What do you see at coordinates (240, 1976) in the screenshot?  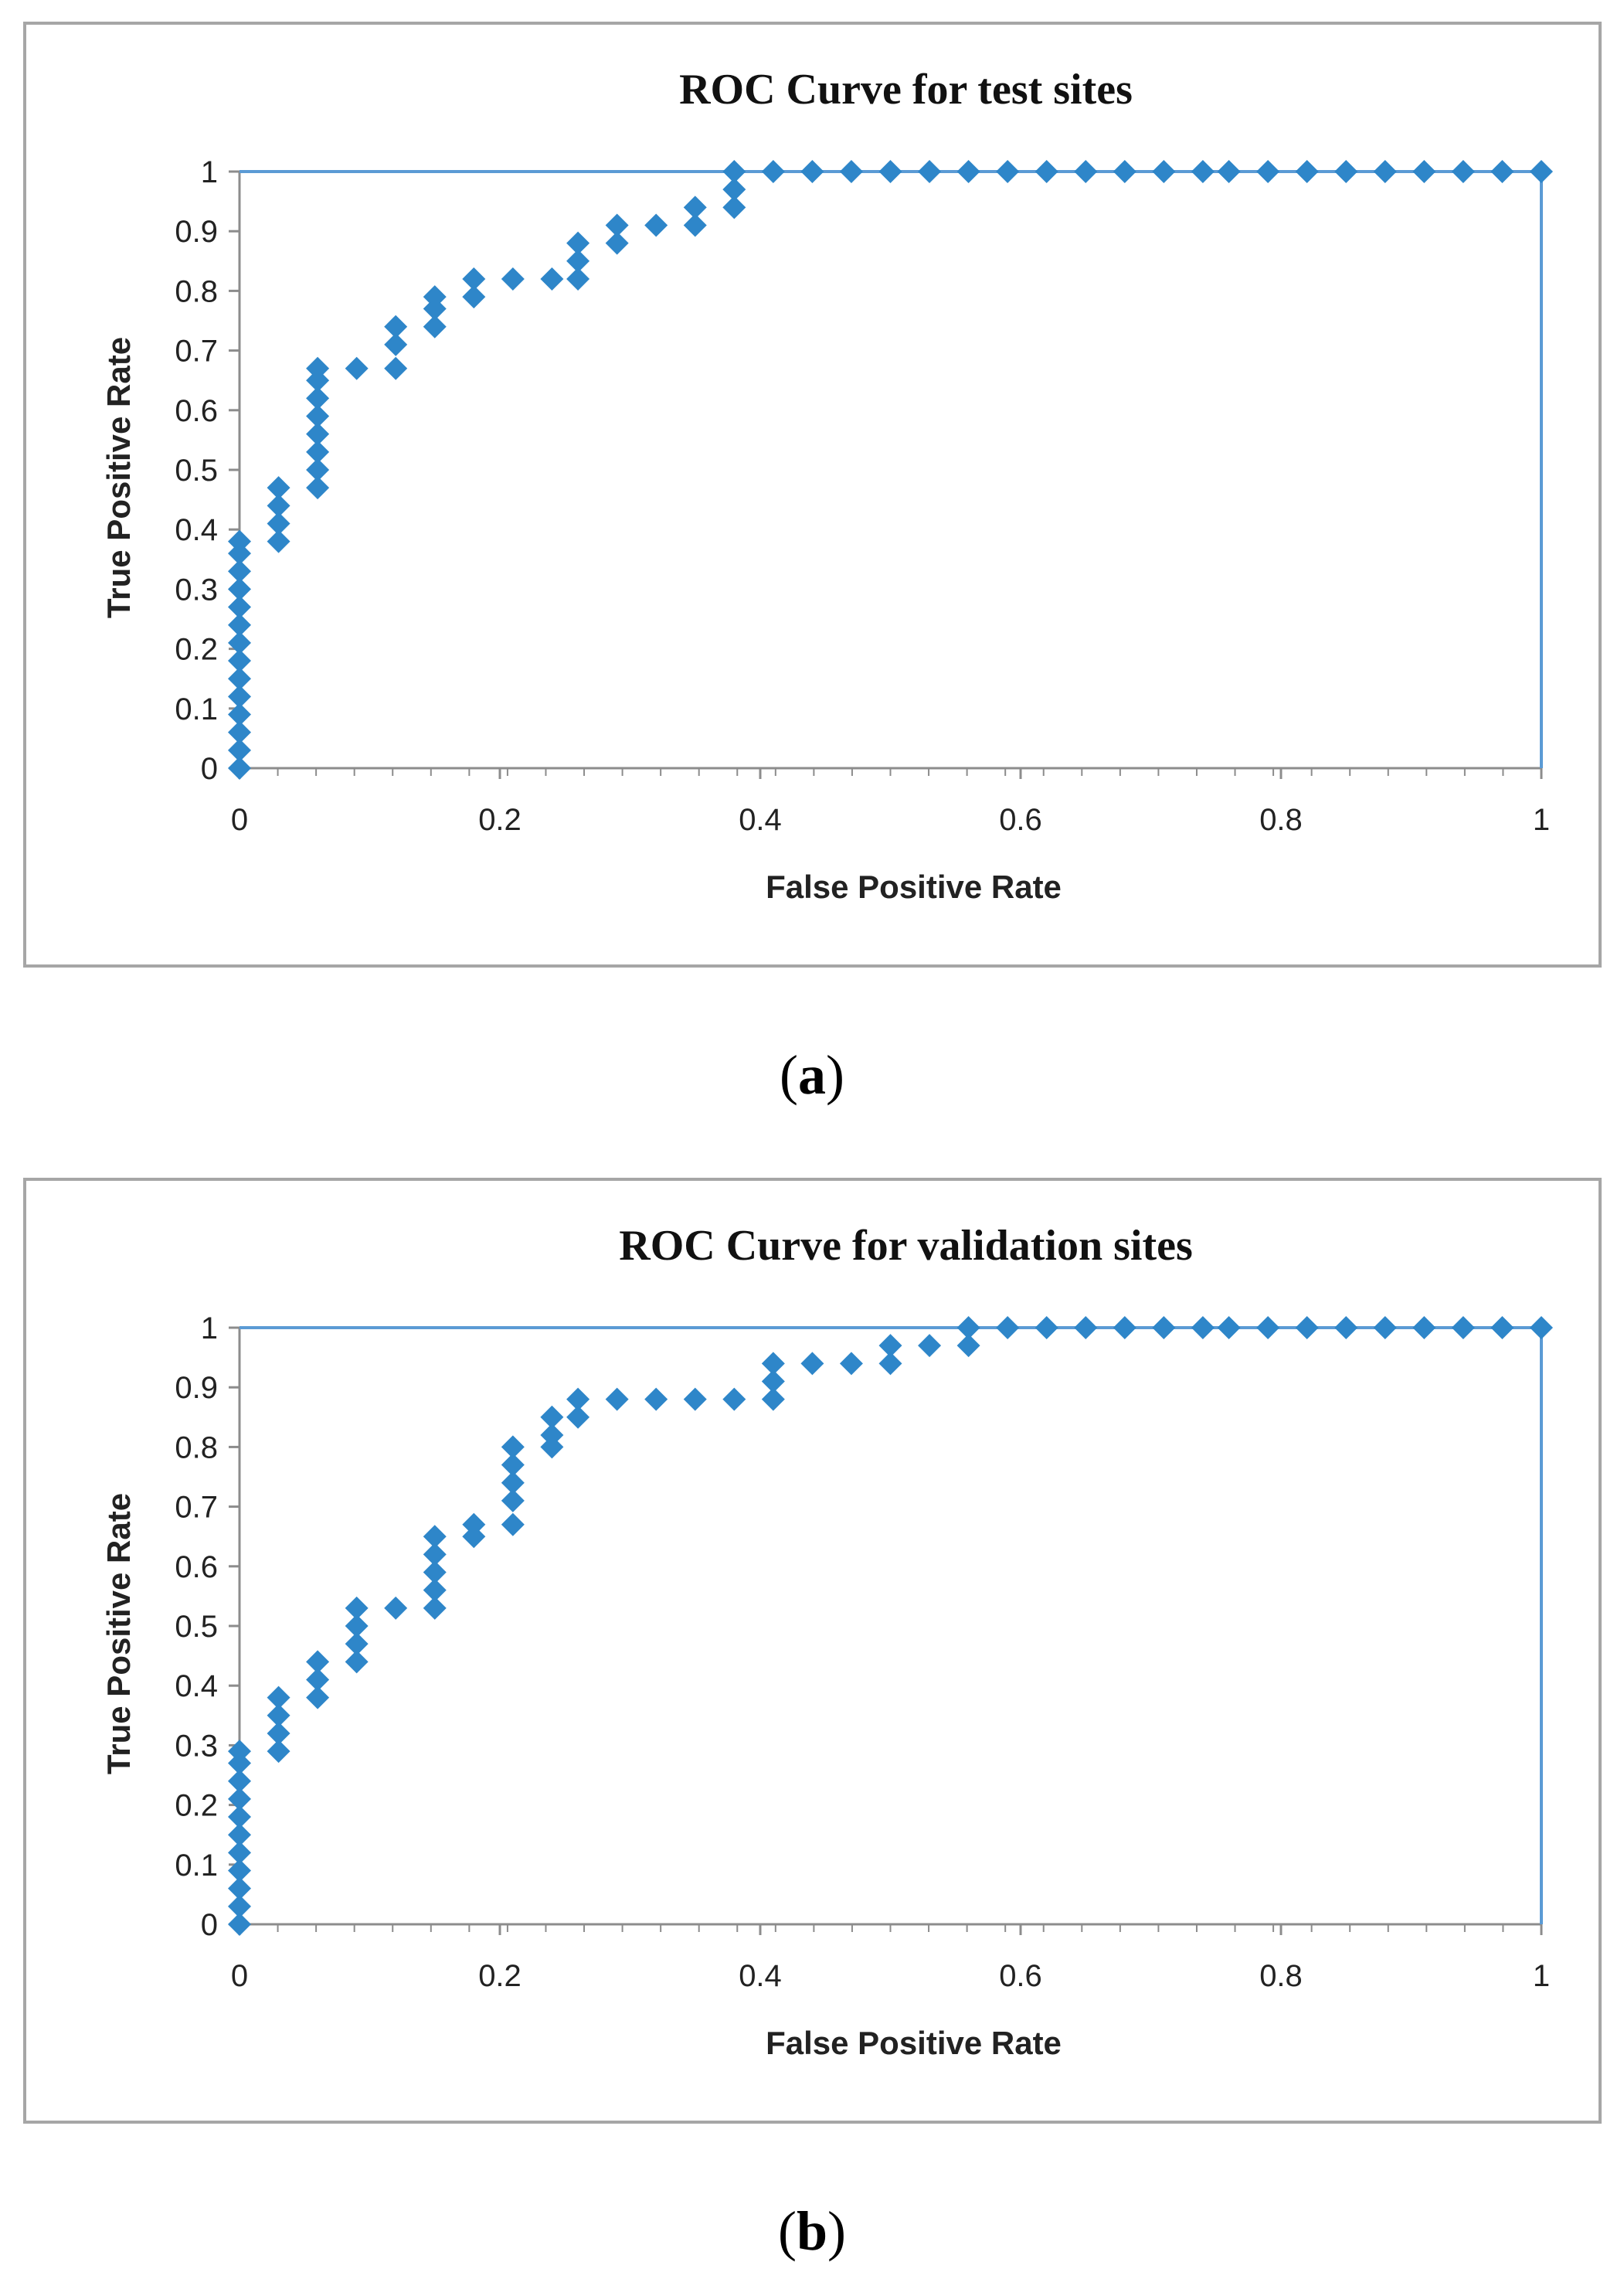 I see `x-tick-label: 0` at bounding box center [240, 1976].